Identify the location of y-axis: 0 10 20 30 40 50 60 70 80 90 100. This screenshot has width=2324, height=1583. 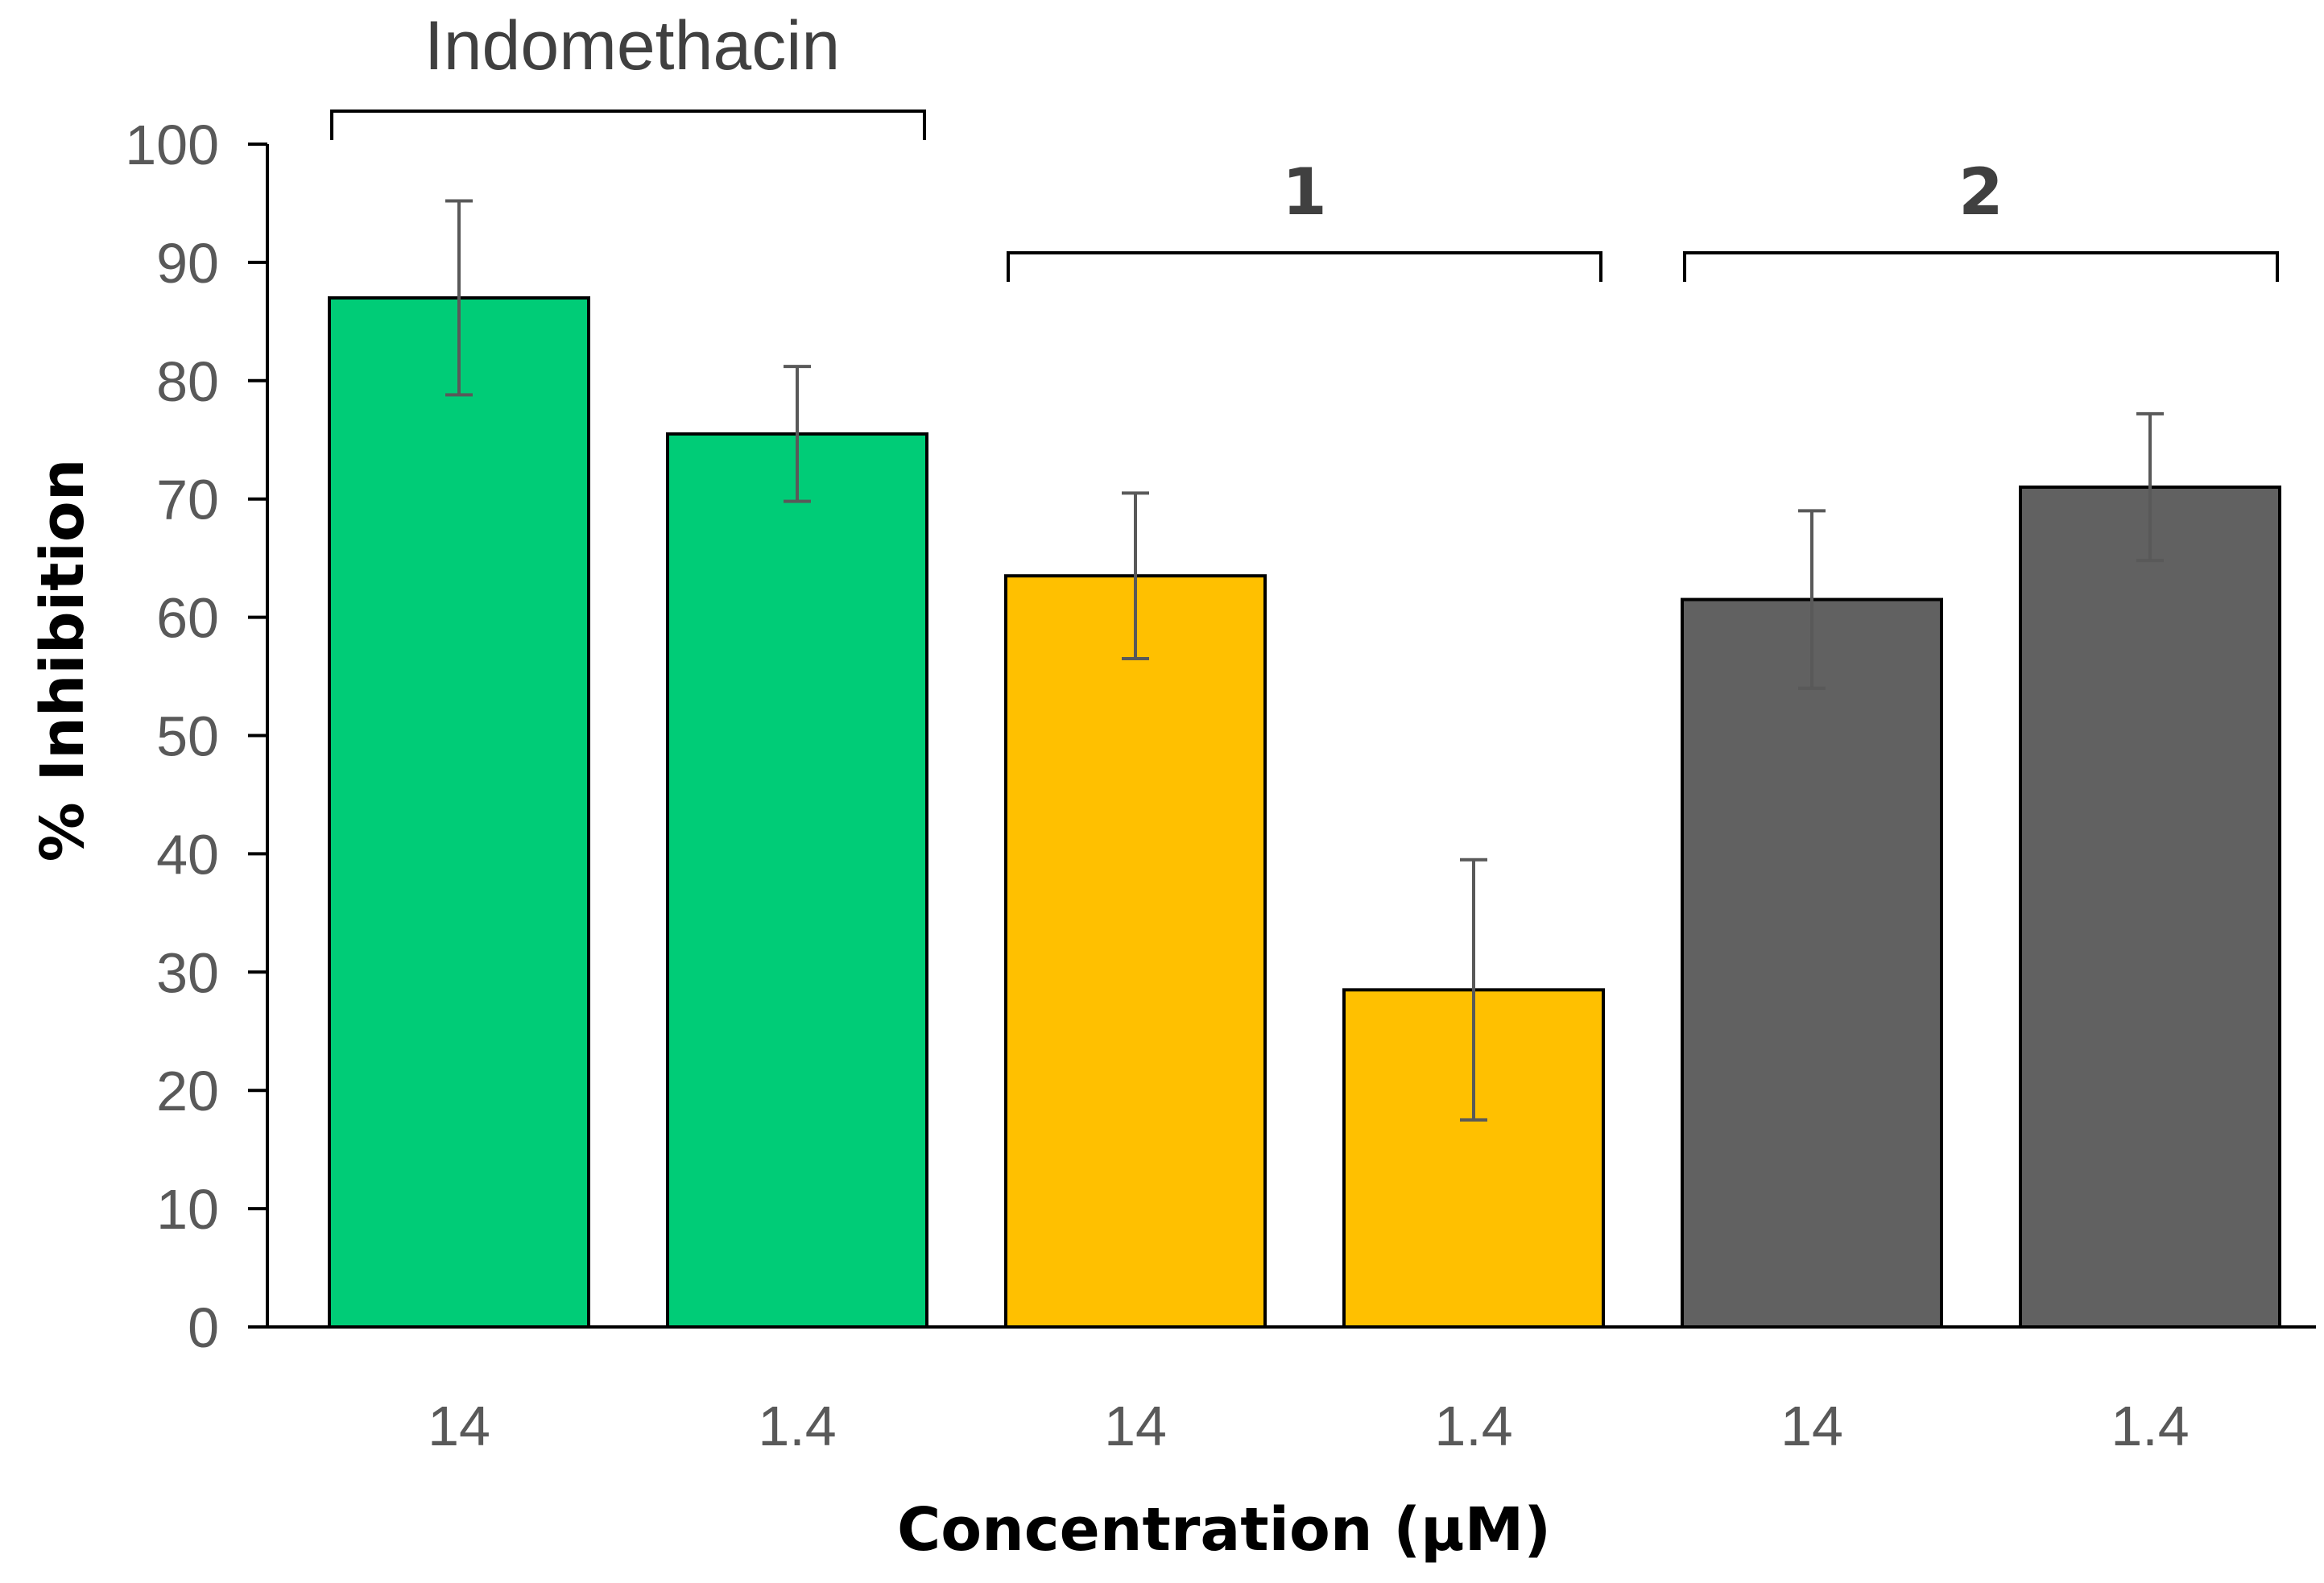
(197, 736).